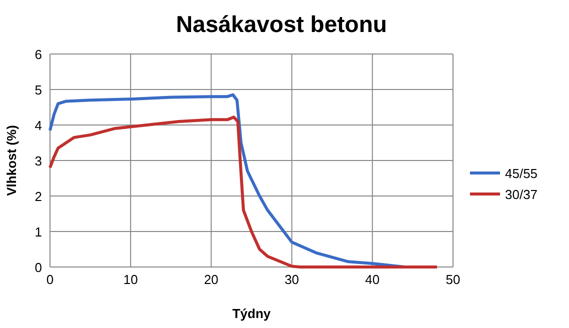 Image resolution: width=569 pixels, height=328 pixels. What do you see at coordinates (38, 54) in the screenshot?
I see `y-tick-label: 6` at bounding box center [38, 54].